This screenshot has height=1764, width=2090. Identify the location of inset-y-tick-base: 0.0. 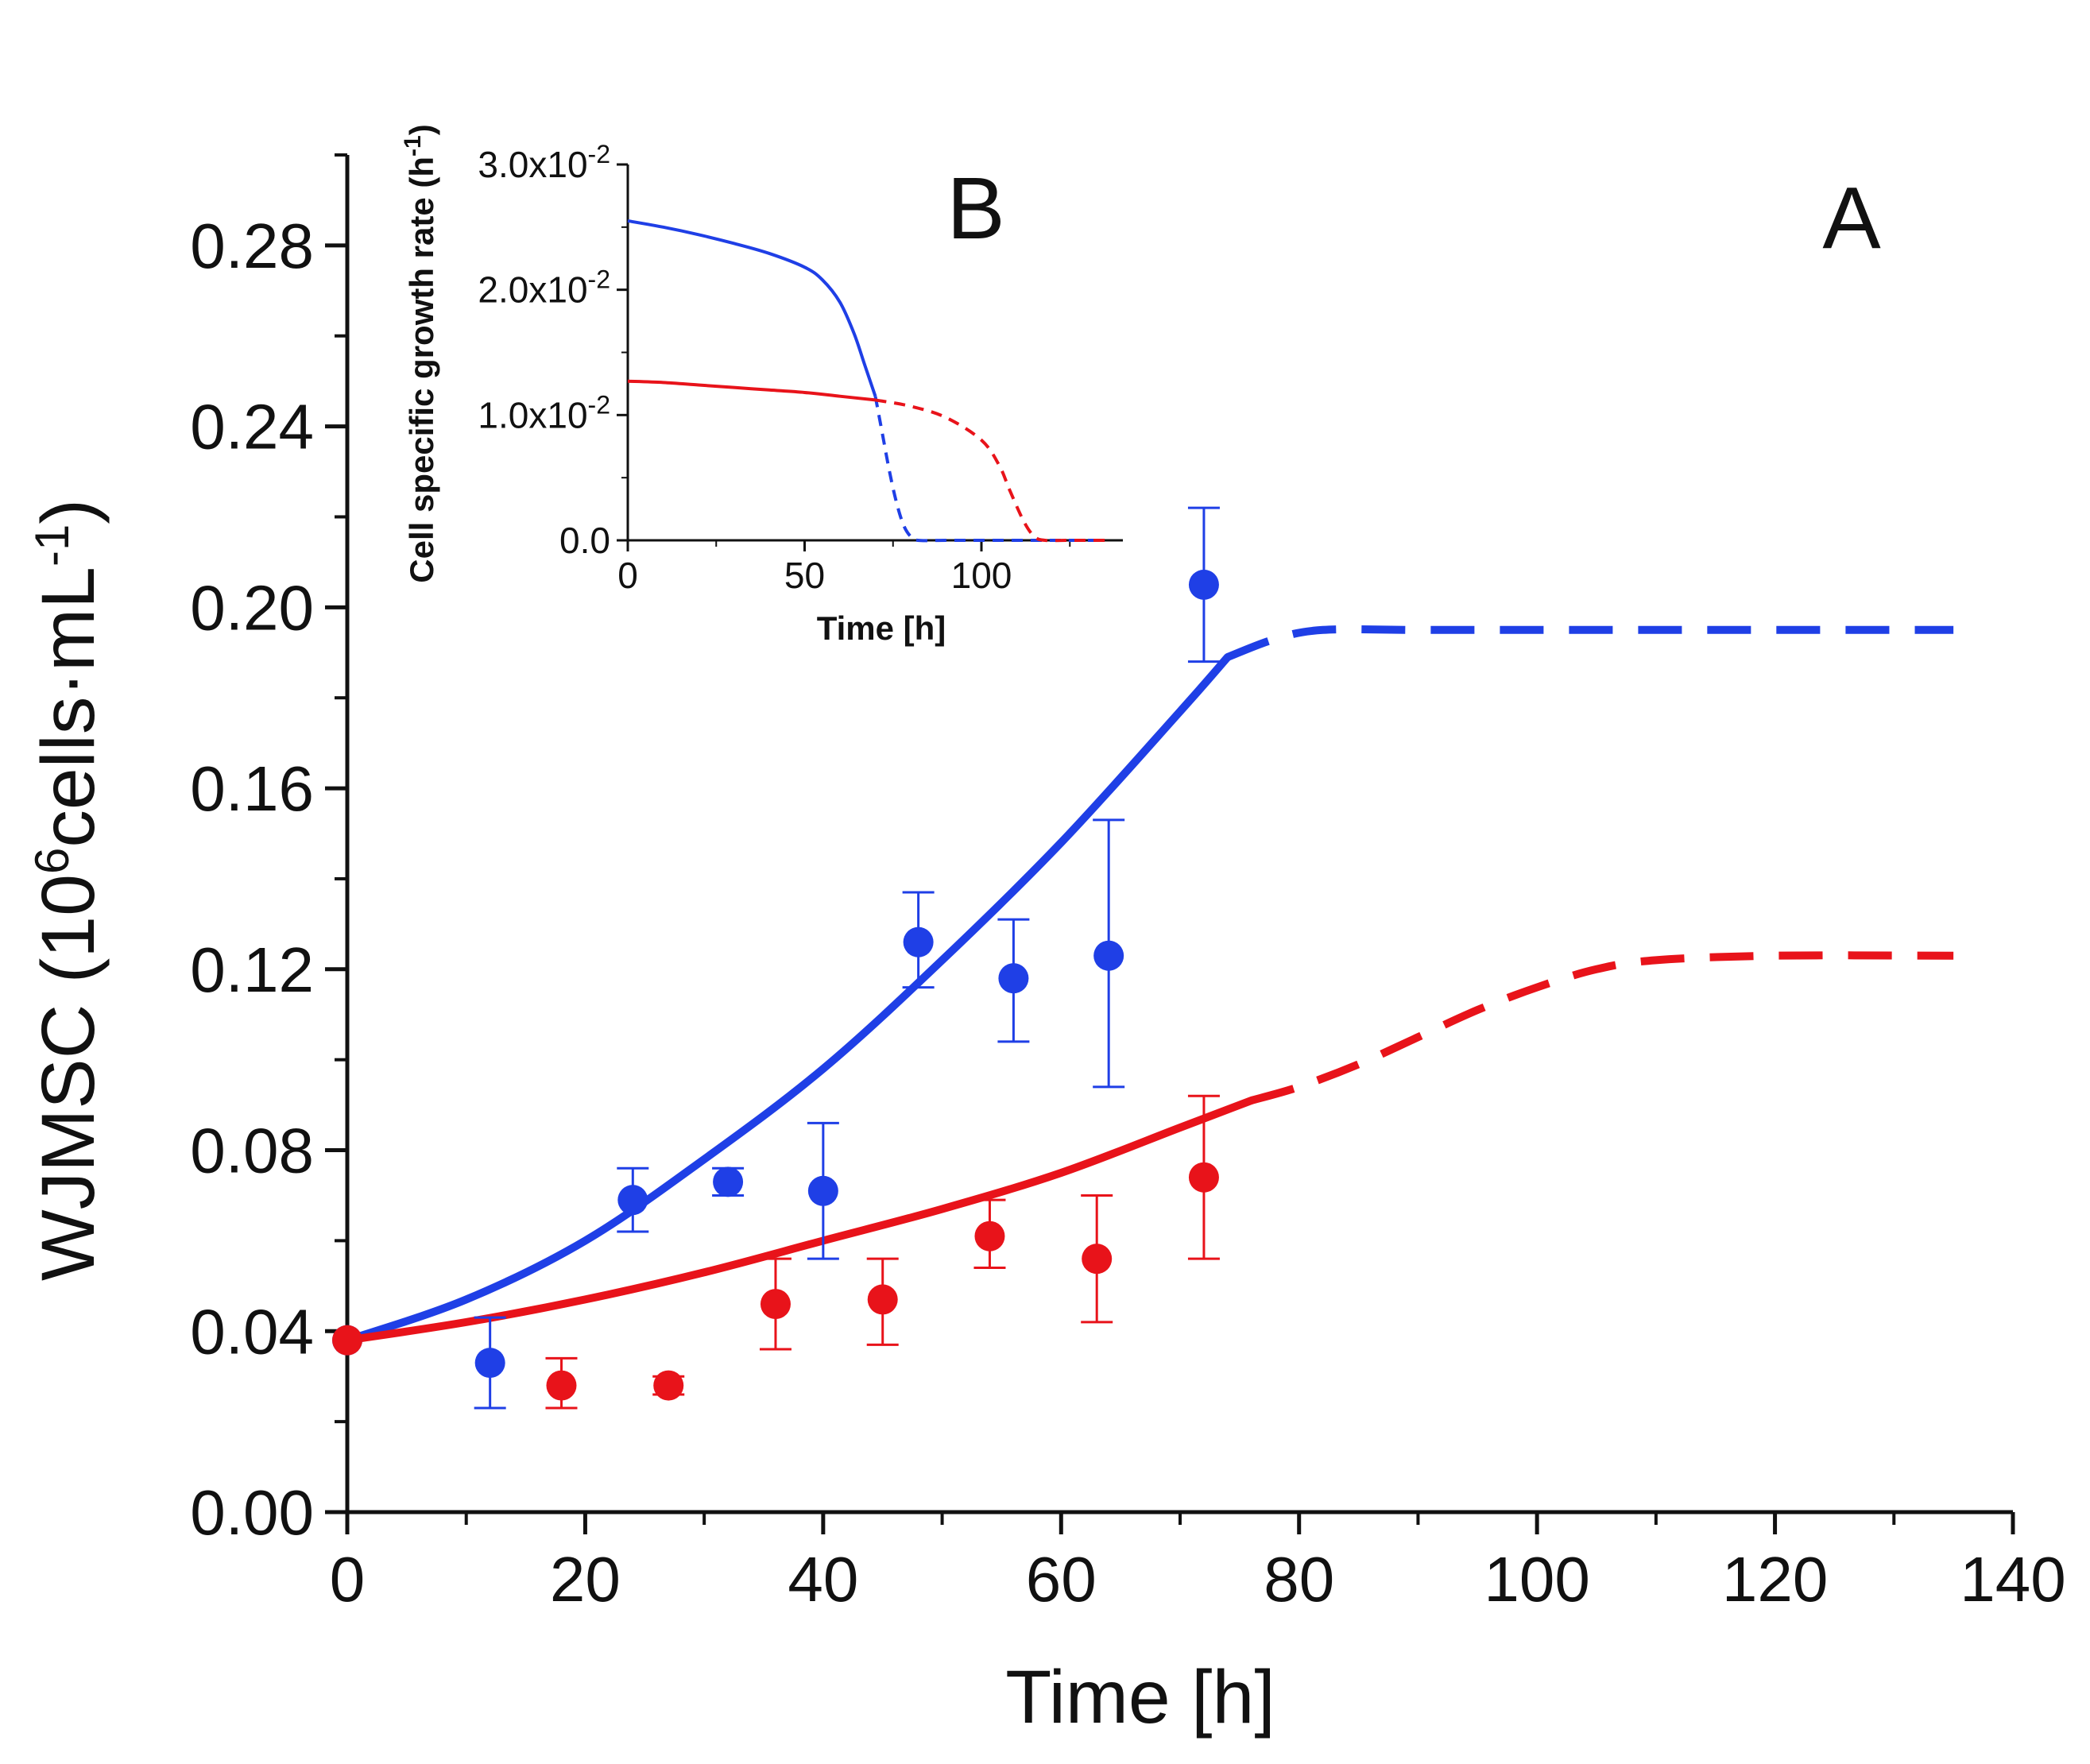
(584, 540).